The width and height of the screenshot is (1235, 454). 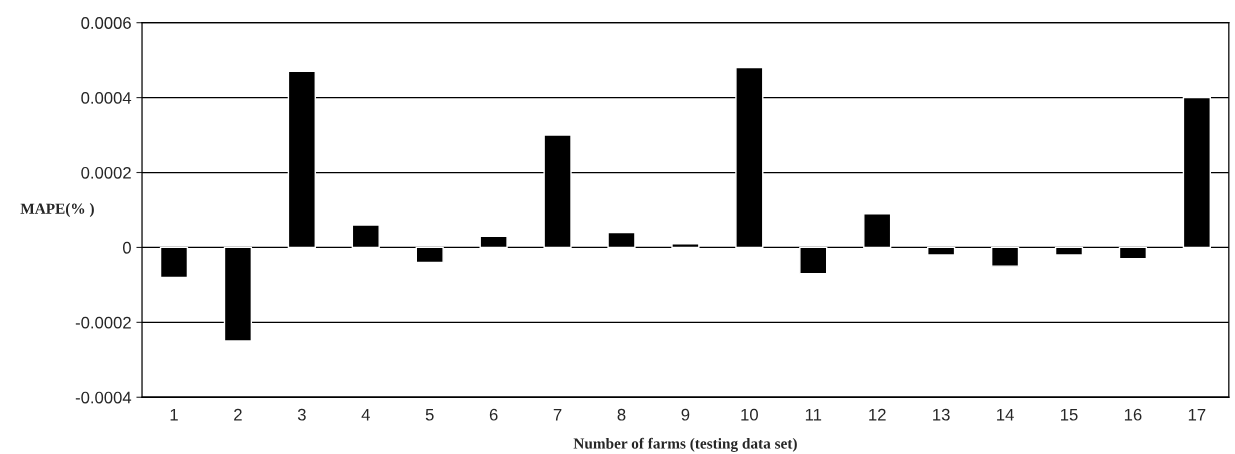 I want to click on x-axis-title: Number of farms (testing data set), so click(x=685, y=444).